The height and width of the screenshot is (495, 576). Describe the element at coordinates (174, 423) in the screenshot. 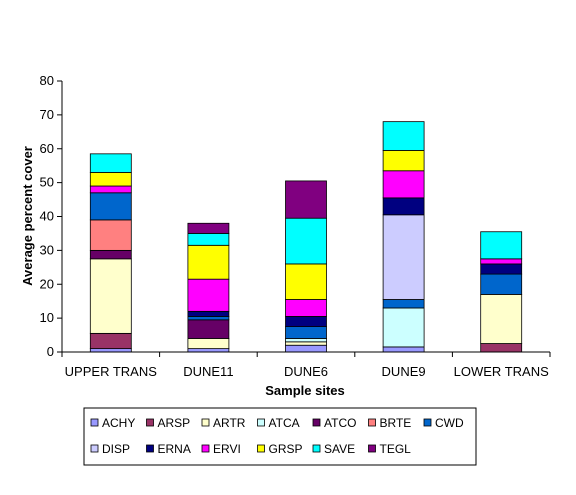

I see `legend-label-arsp: ARSP` at that location.